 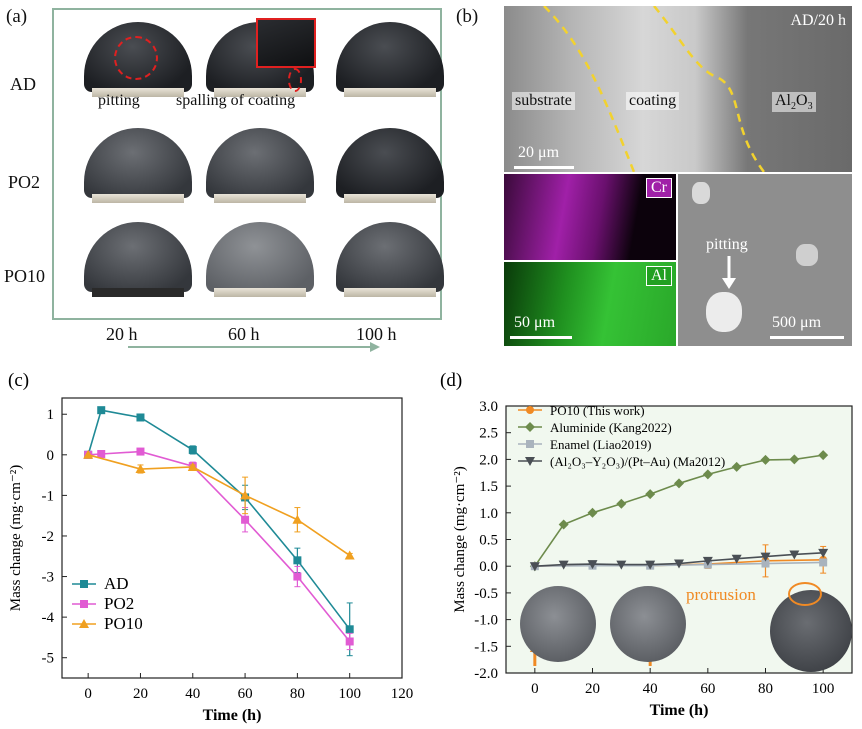 What do you see at coordinates (295, 80) in the screenshot?
I see `spalling-circle` at bounding box center [295, 80].